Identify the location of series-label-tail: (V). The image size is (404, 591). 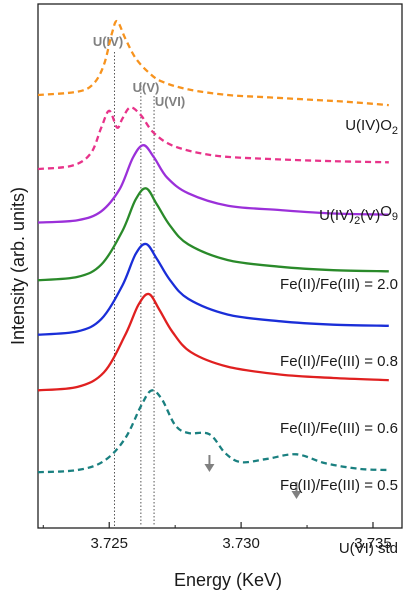
(370, 215).